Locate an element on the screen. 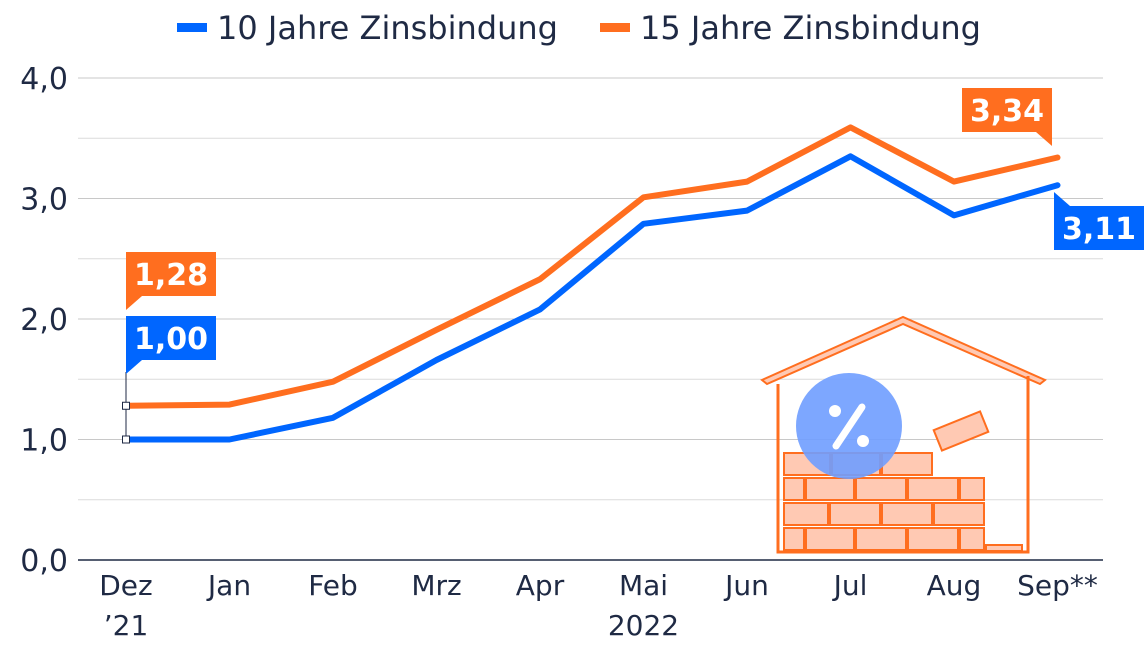  x-axis-ticks: Dez Jan Feb Mrz Apr Mai Jun Jul Aug Sep** ’21 2022 is located at coordinates (598, 605).